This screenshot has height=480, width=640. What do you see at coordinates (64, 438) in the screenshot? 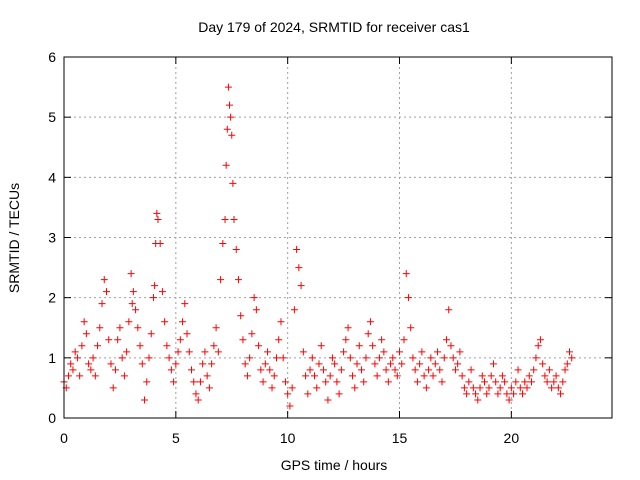
I see `x-tick-label: 0` at bounding box center [64, 438].